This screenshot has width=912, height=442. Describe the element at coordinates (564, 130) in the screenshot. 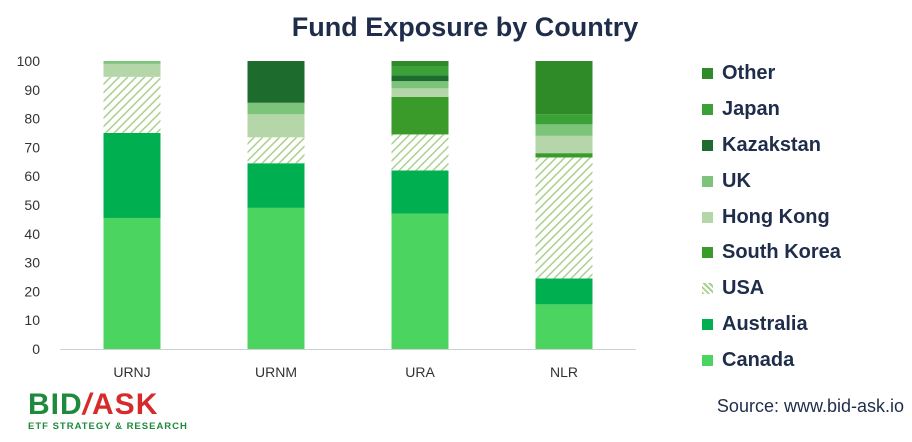

I see `bar-segment-nlr-uk` at that location.